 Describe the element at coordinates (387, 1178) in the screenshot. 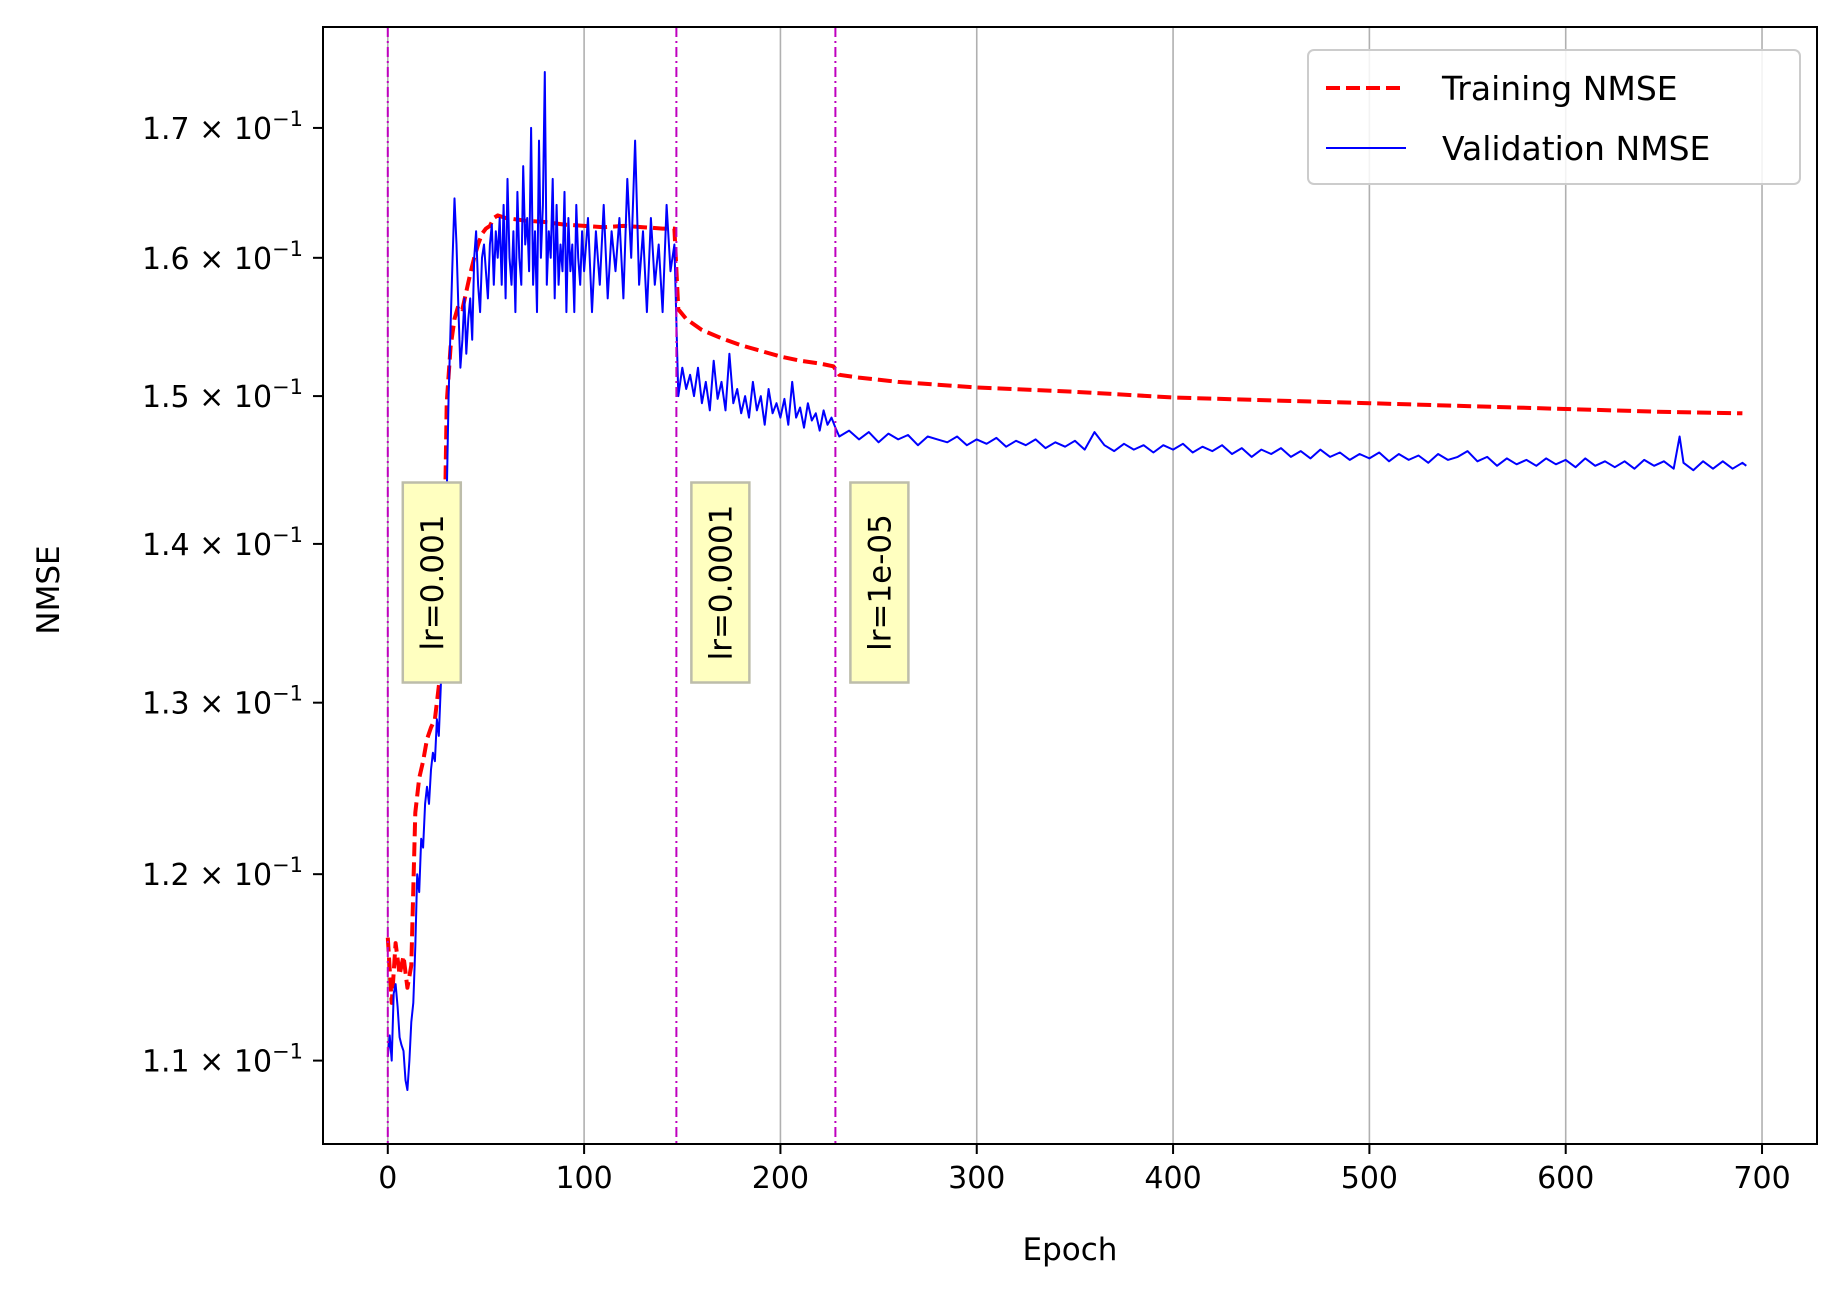

I see `x-tick-label: 0` at that location.